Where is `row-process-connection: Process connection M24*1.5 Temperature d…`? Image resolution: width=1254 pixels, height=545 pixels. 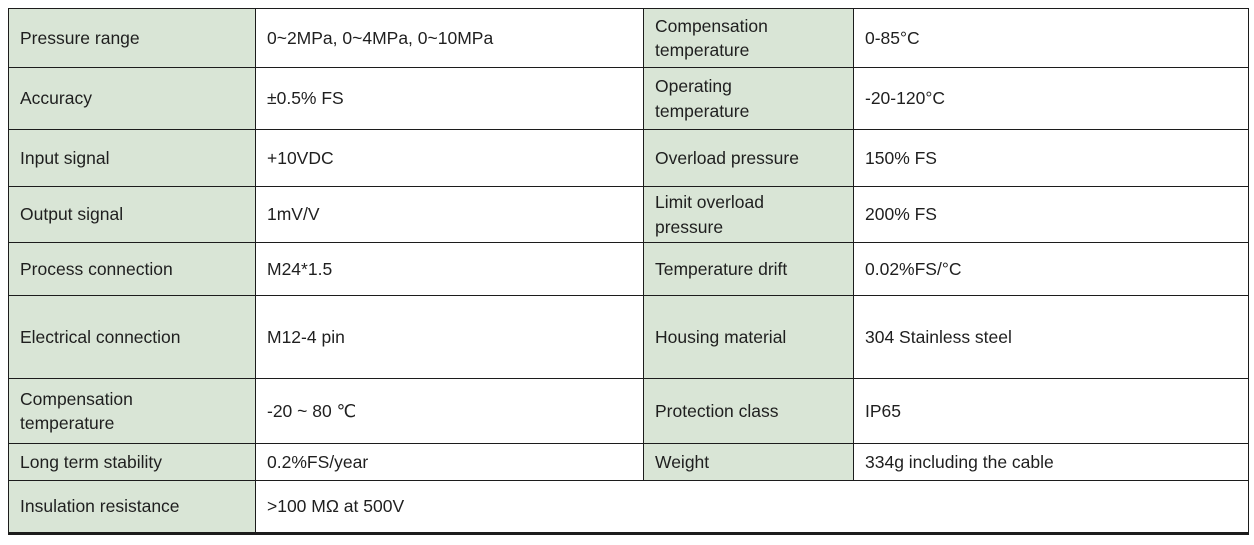 row-process-connection: Process connection M24*1.5 Temperature d… is located at coordinates (628, 269).